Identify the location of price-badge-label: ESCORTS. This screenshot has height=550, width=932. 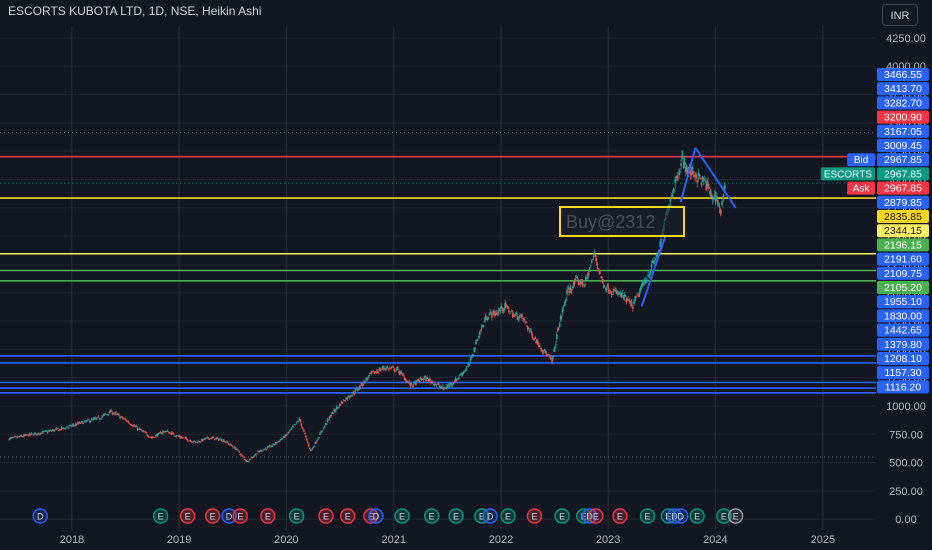
(848, 174).